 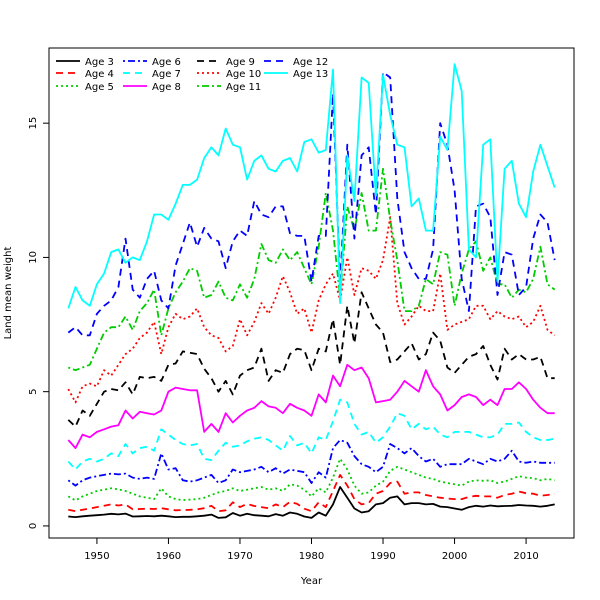 I want to click on x-axis: 1950 1960 1970 1980 1990 2000 2010, so click(x=311, y=550).